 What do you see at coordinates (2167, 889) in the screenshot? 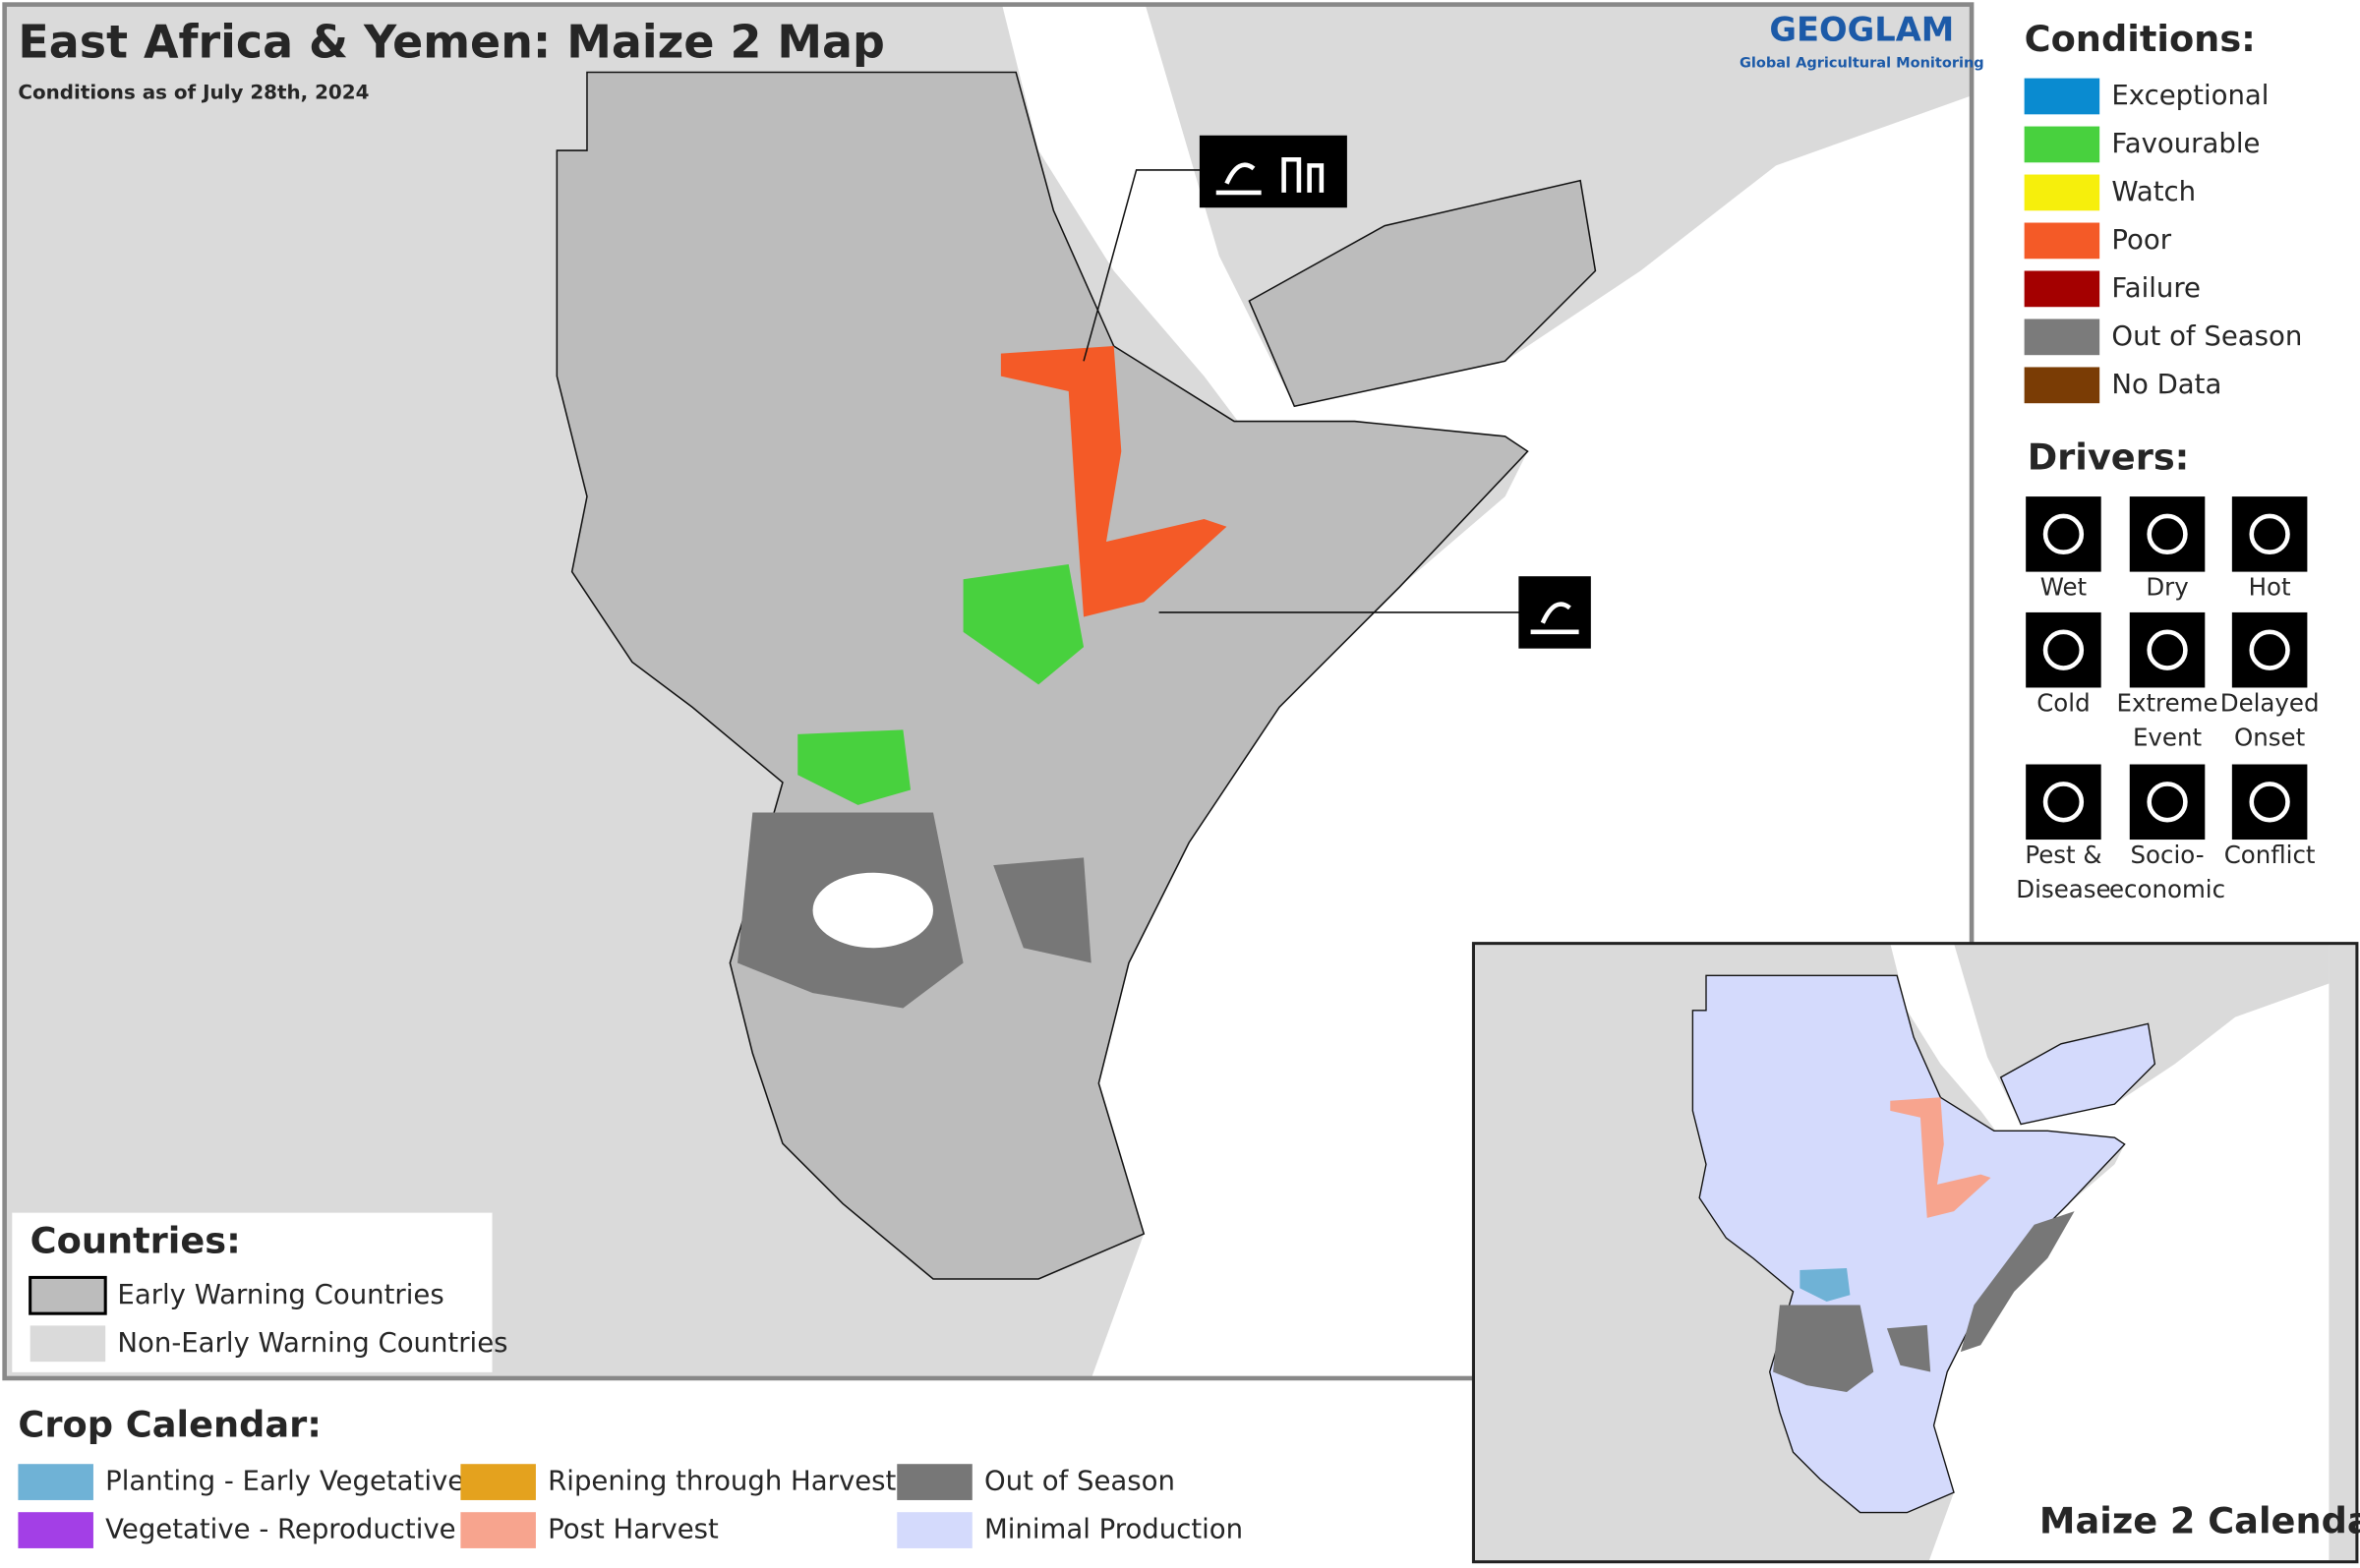
I see `driver-label: economic` at bounding box center [2167, 889].